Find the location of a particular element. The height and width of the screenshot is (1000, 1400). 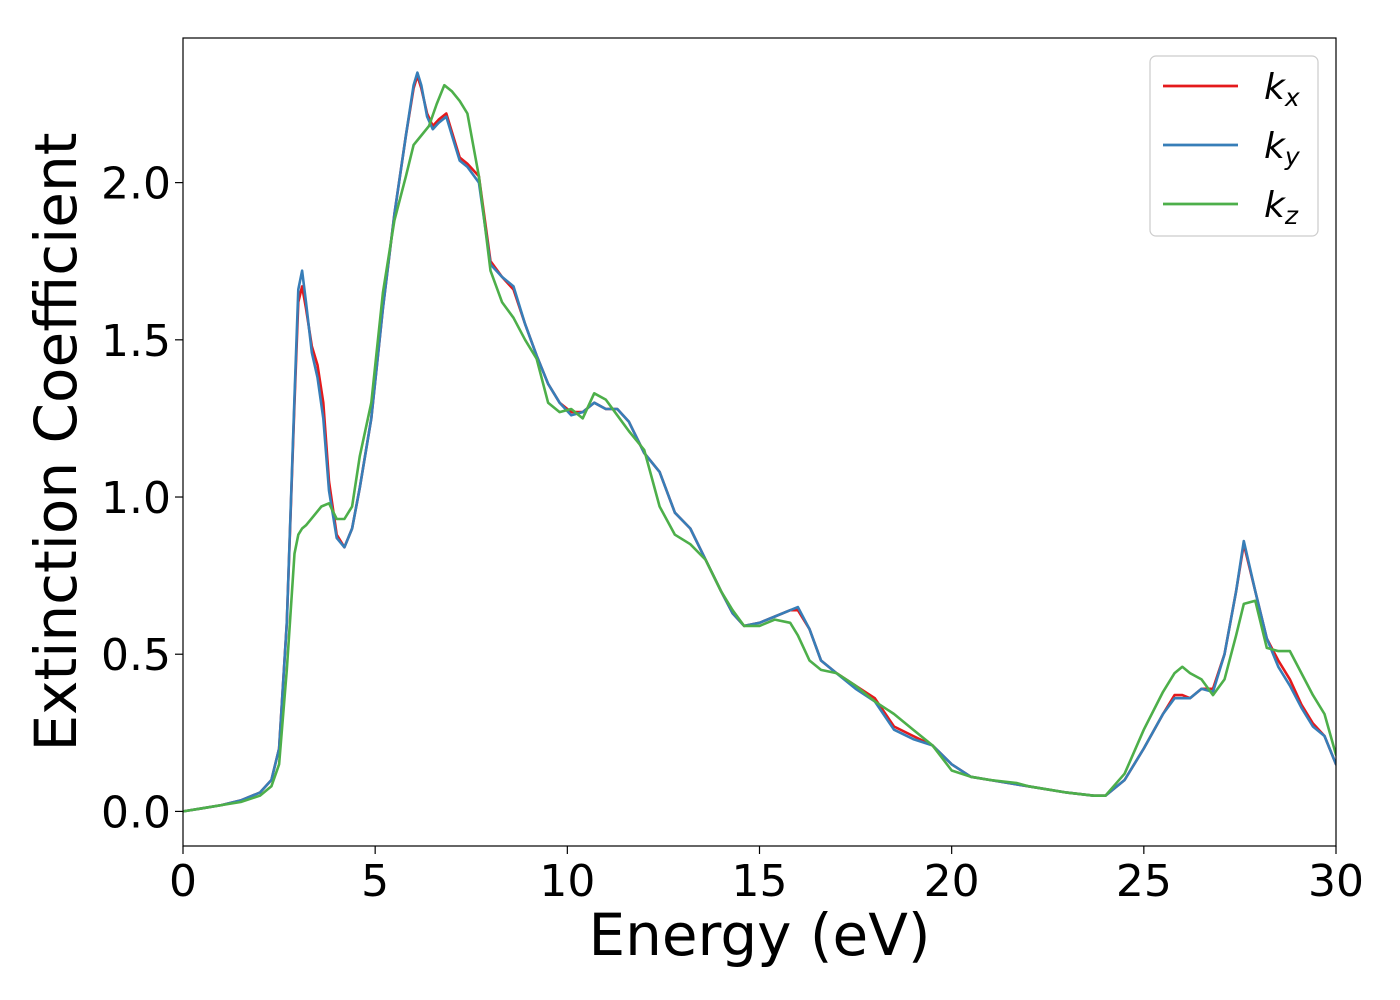

y-tick-label: 1.0 is located at coordinates (136, 498).